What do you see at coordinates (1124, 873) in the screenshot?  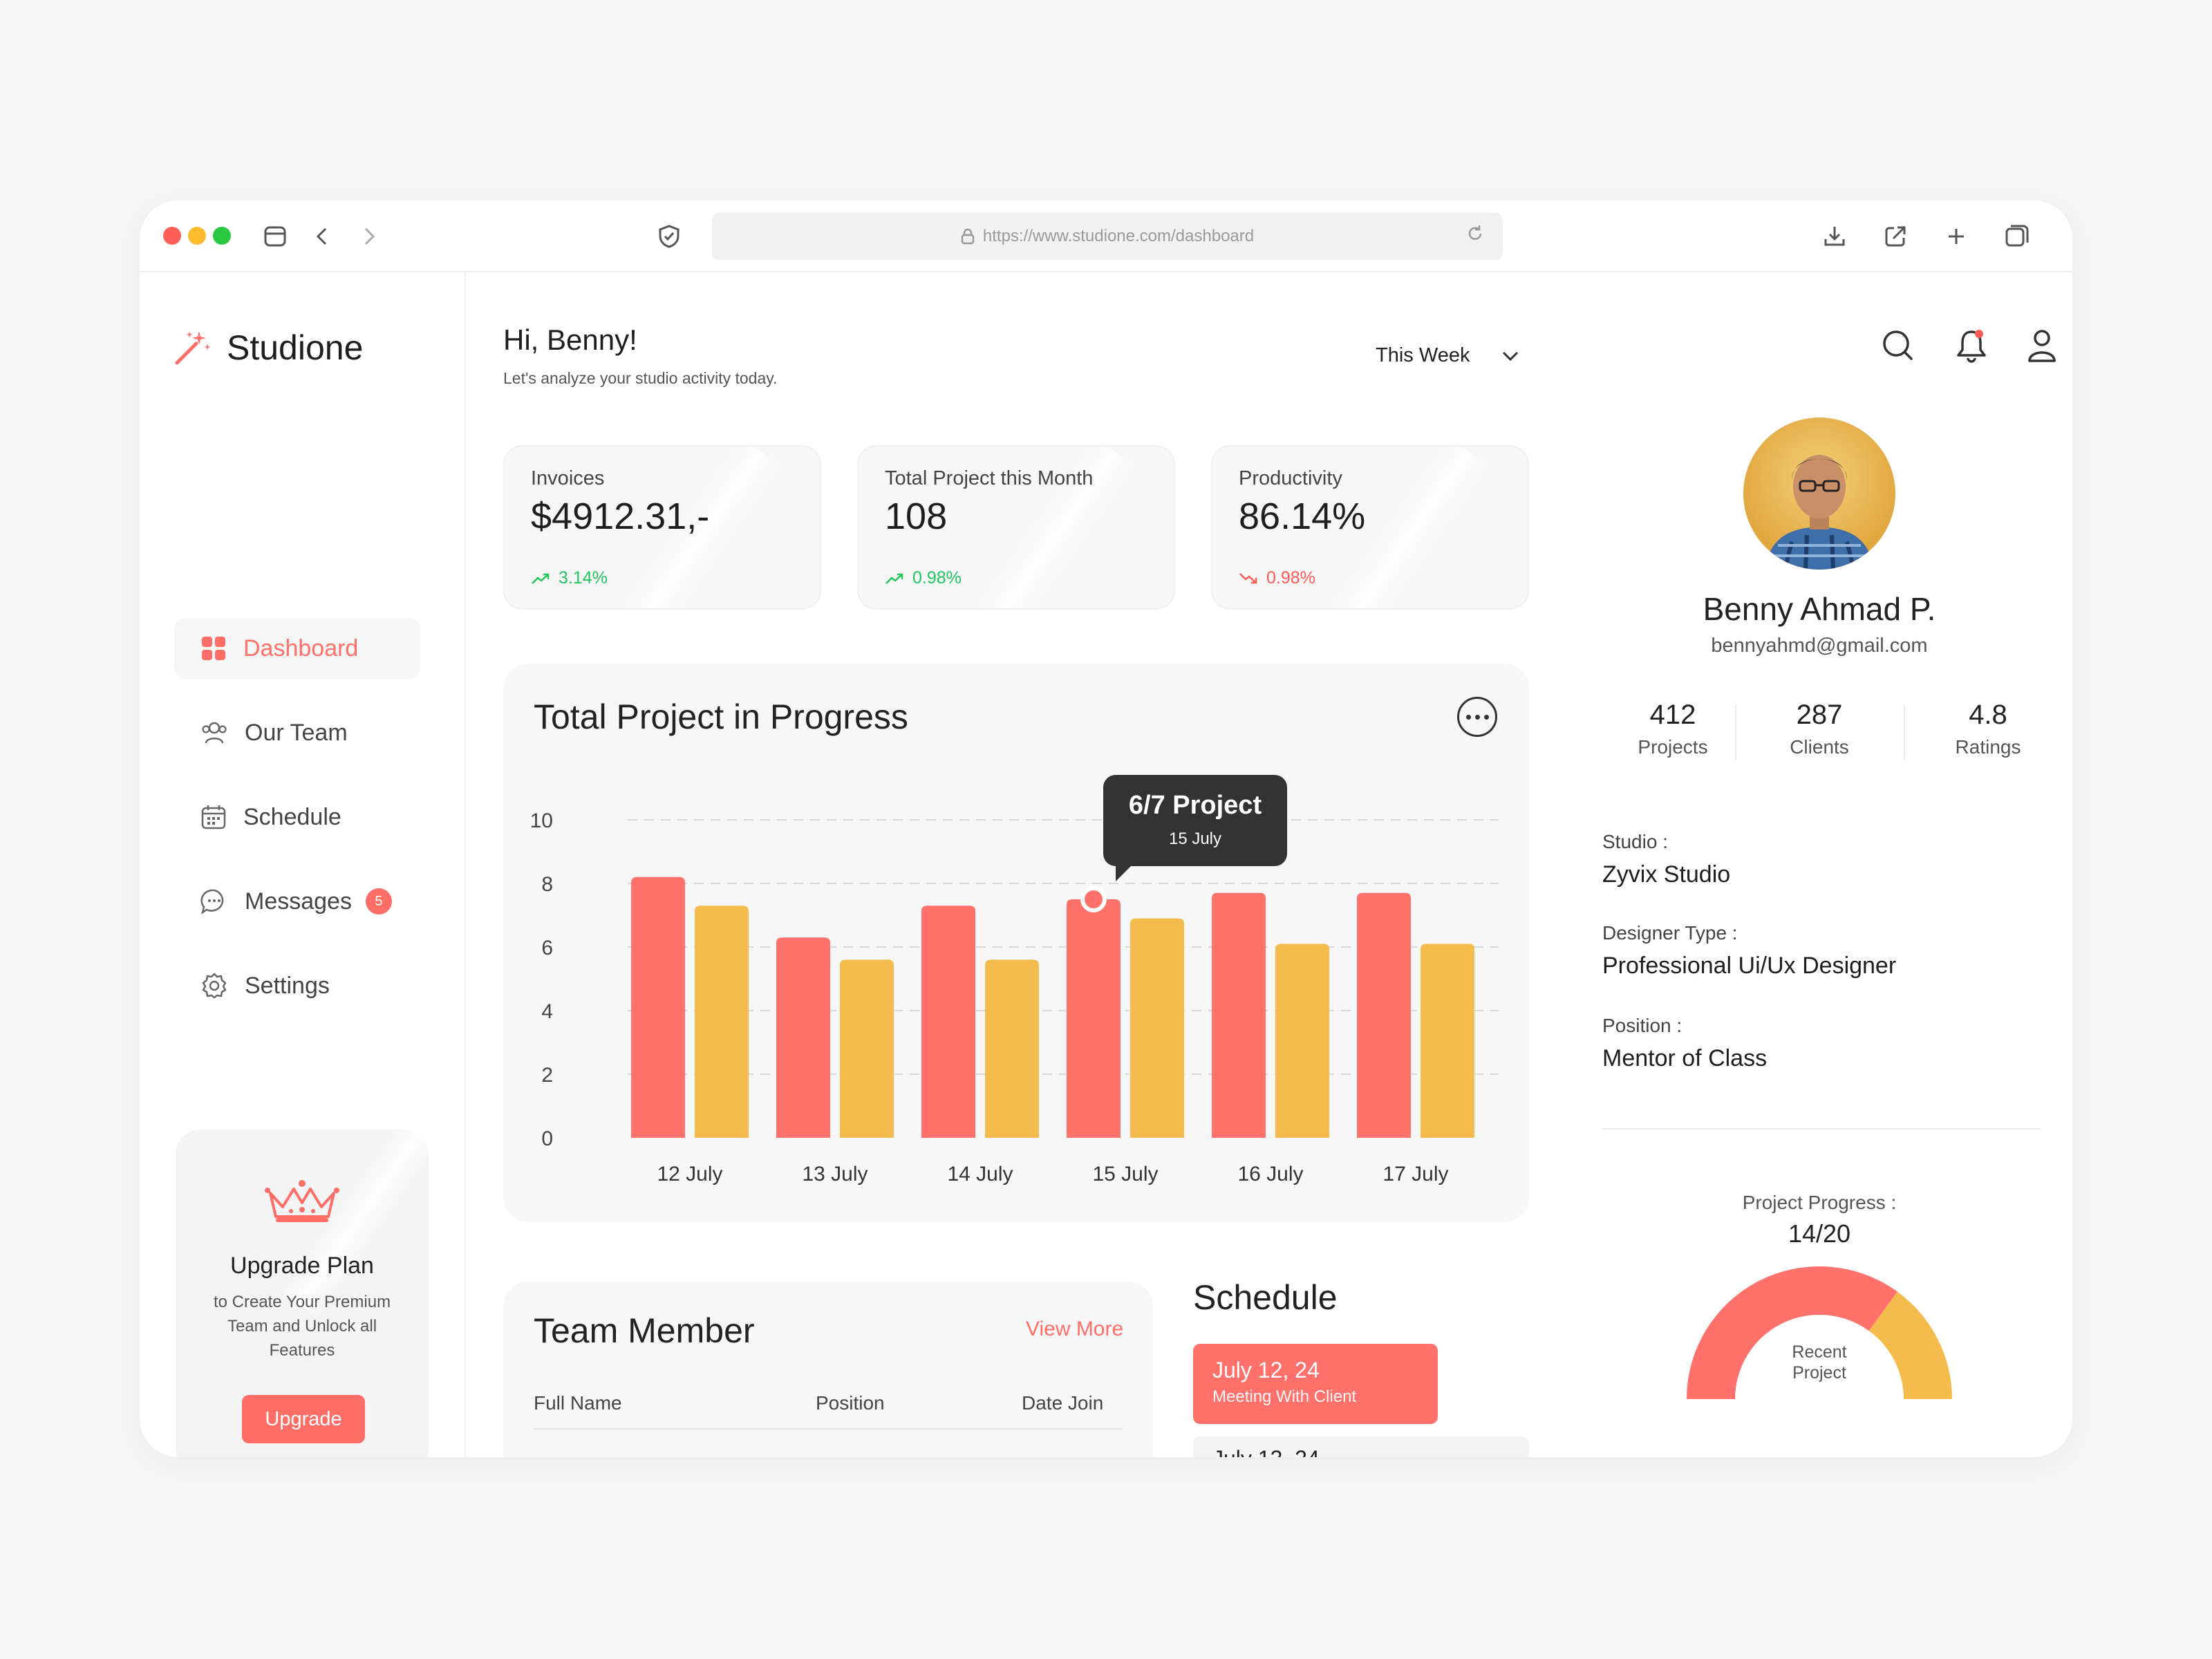 I see `tooltip-pointer` at bounding box center [1124, 873].